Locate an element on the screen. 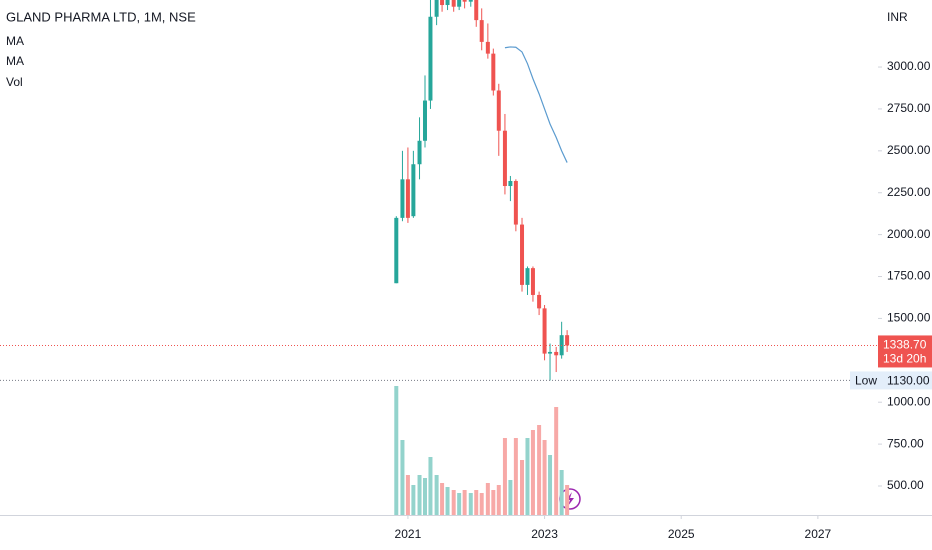 The height and width of the screenshot is (550, 932). y-tick-label: 2750.00 is located at coordinates (909, 108).